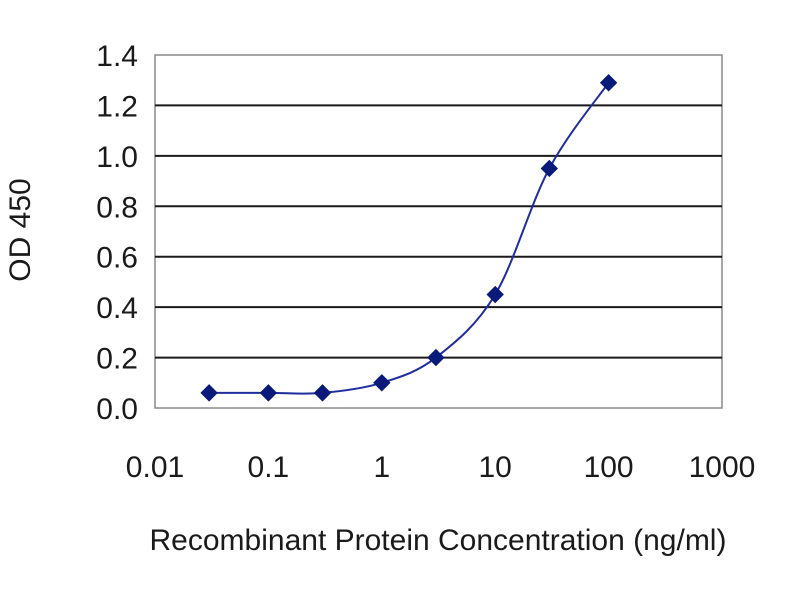 Image resolution: width=800 pixels, height=605 pixels. I want to click on x-tick-label: 1000, so click(722, 467).